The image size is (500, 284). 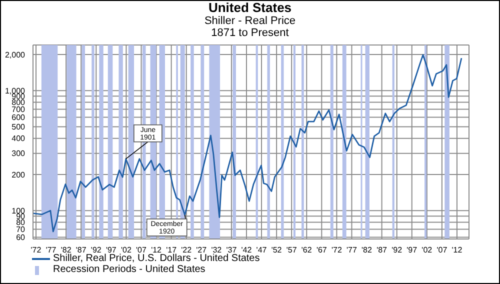 What do you see at coordinates (322, 250) in the screenshot?
I see `x-tick-label: '67` at bounding box center [322, 250].